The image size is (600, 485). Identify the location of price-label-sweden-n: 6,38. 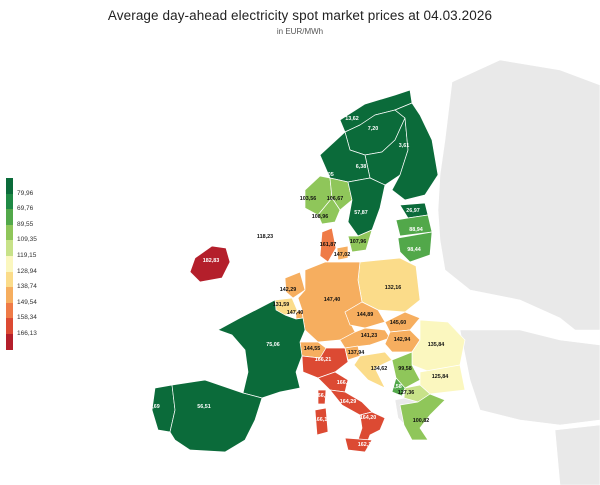
(361, 167).